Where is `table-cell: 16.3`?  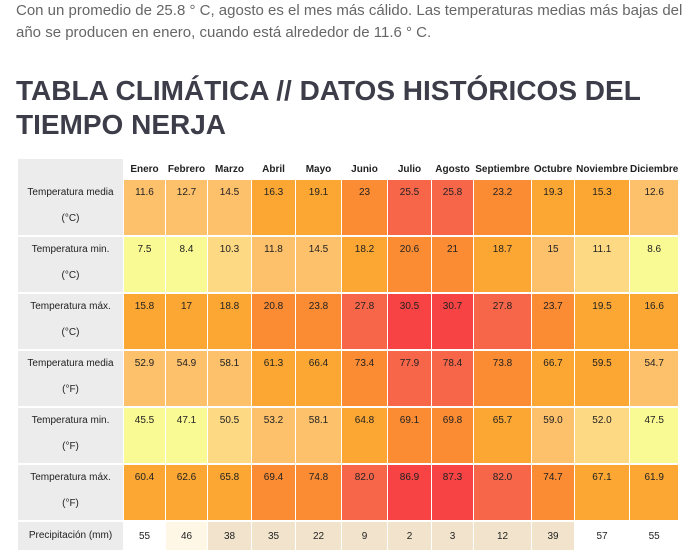 table-cell: 16.3 is located at coordinates (274, 208).